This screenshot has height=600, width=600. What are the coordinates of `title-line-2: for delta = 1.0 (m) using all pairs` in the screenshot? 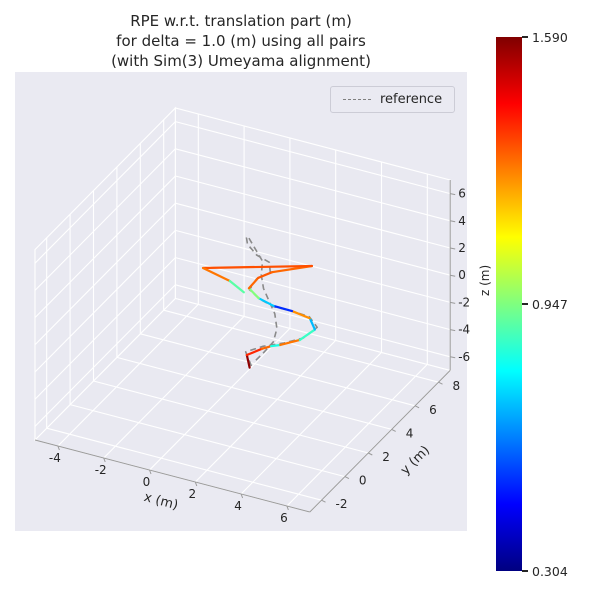 It's located at (241, 41).